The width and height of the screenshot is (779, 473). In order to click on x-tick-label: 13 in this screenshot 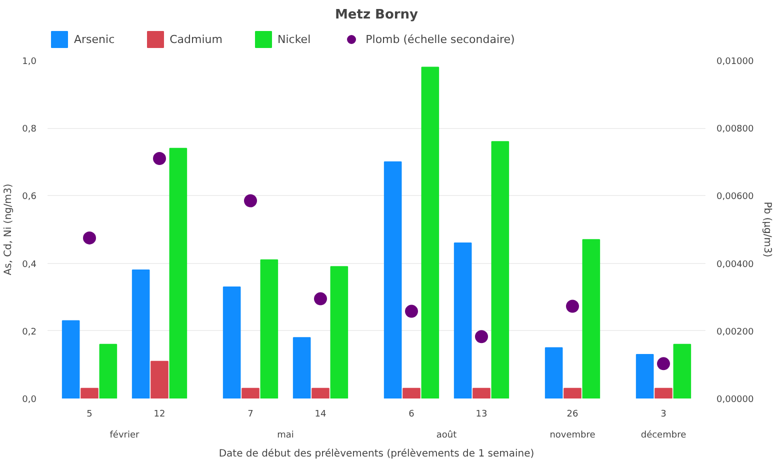, I will do `click(482, 415)`.